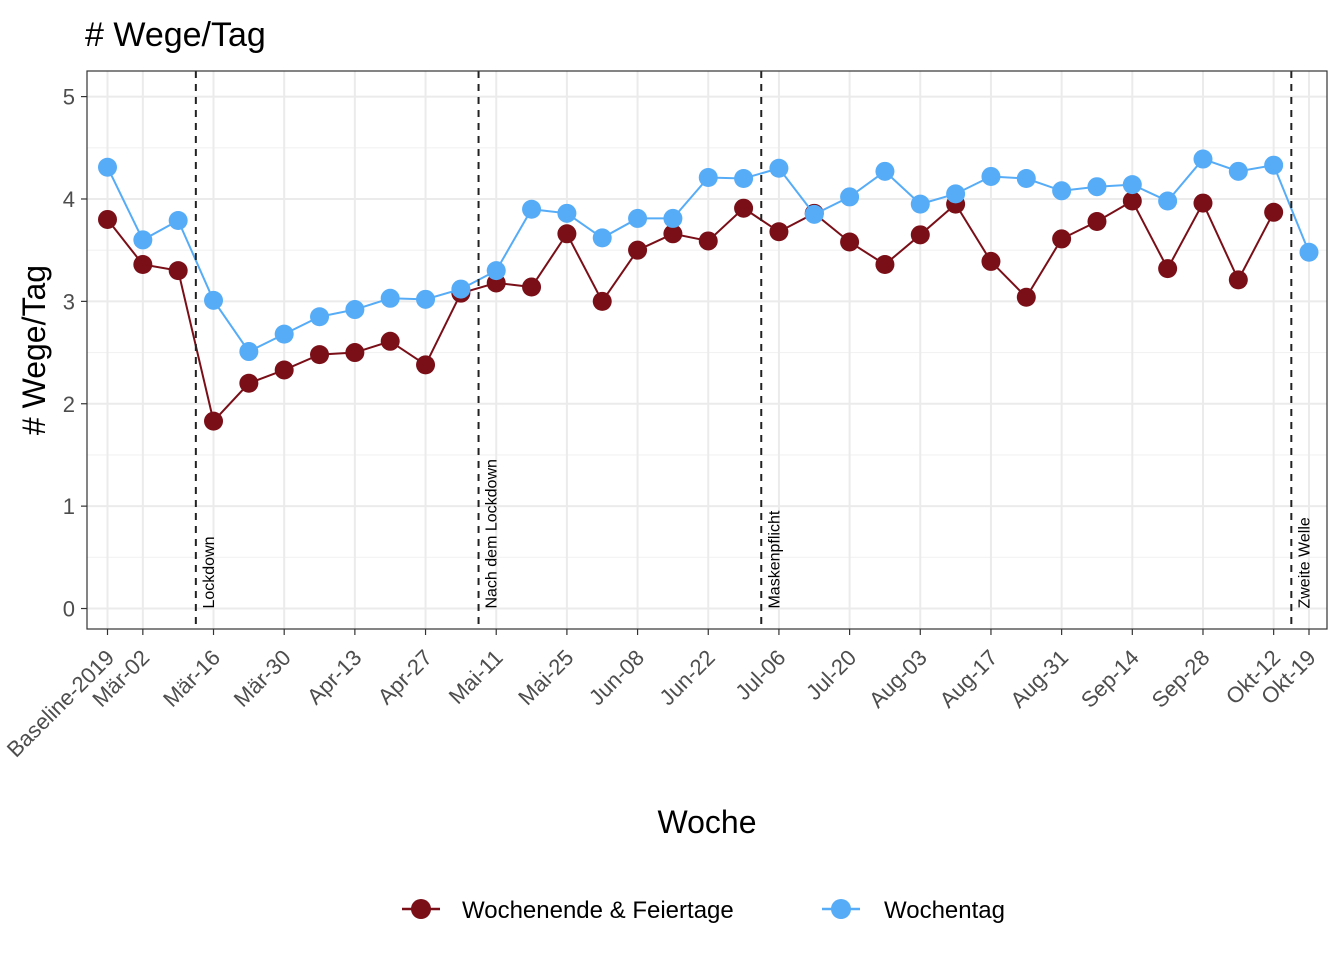 This screenshot has height=960, width=1344. What do you see at coordinates (262, 678) in the screenshot?
I see `x-tick-label: Mär-30` at bounding box center [262, 678].